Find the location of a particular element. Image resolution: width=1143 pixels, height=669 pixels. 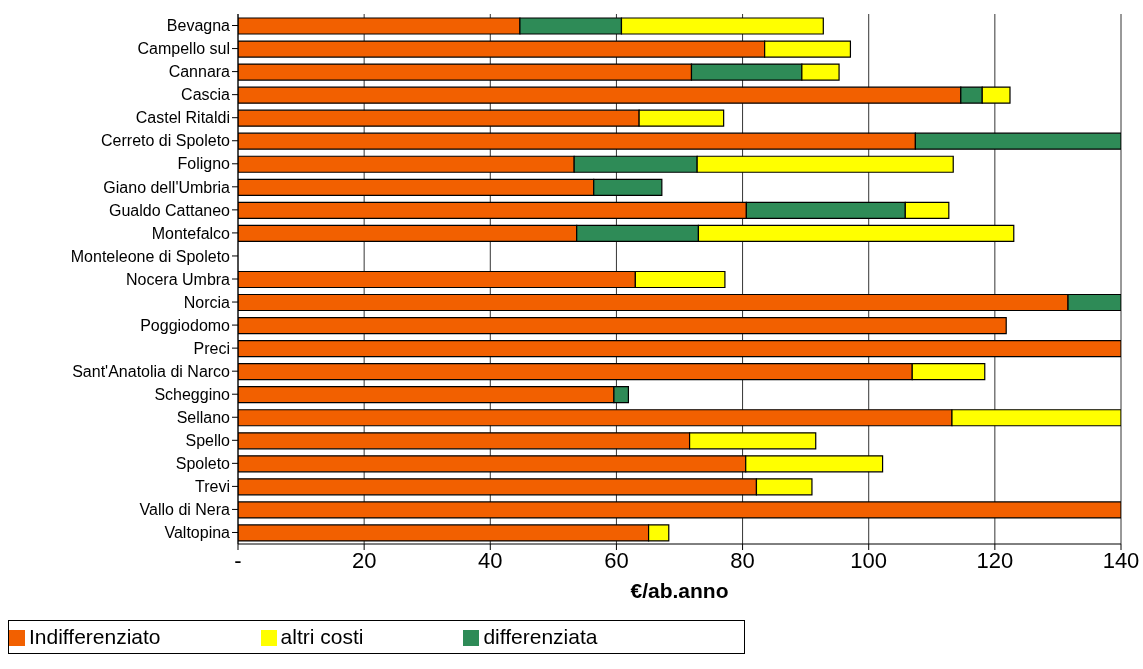

x-axis-title: €/ab.anno is located at coordinates (679, 590).